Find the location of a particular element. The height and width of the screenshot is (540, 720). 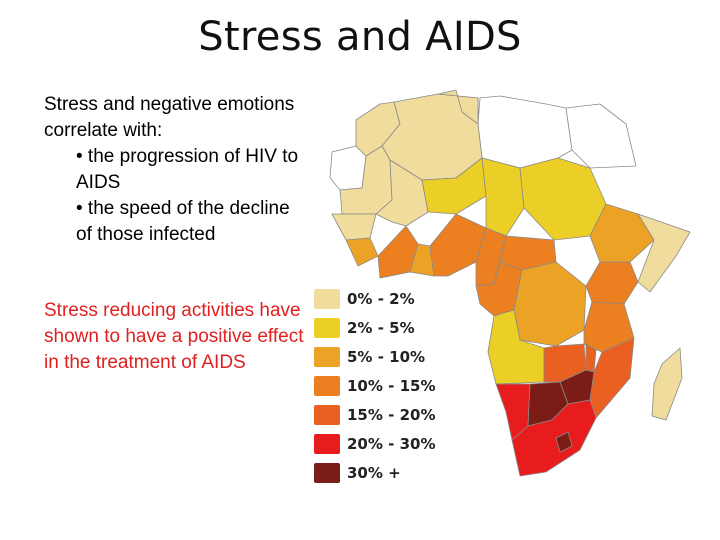

legend-row: 10% - 15% is located at coordinates (384, 385).